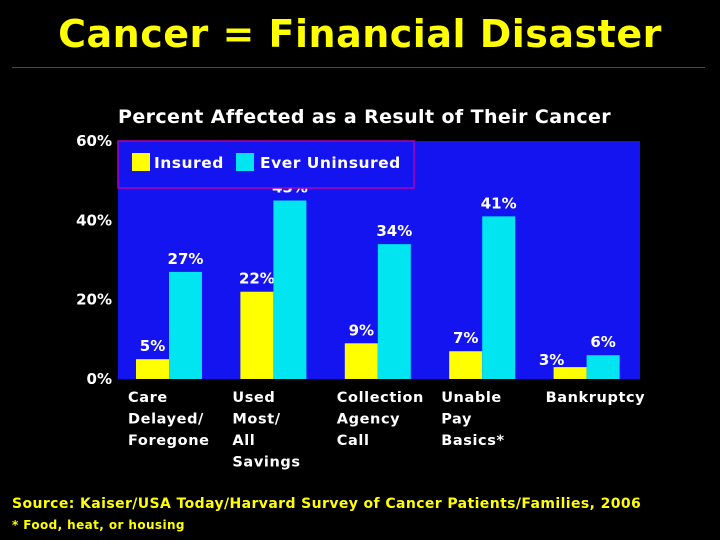 The height and width of the screenshot is (540, 720). I want to click on category-label: All, so click(243, 441).